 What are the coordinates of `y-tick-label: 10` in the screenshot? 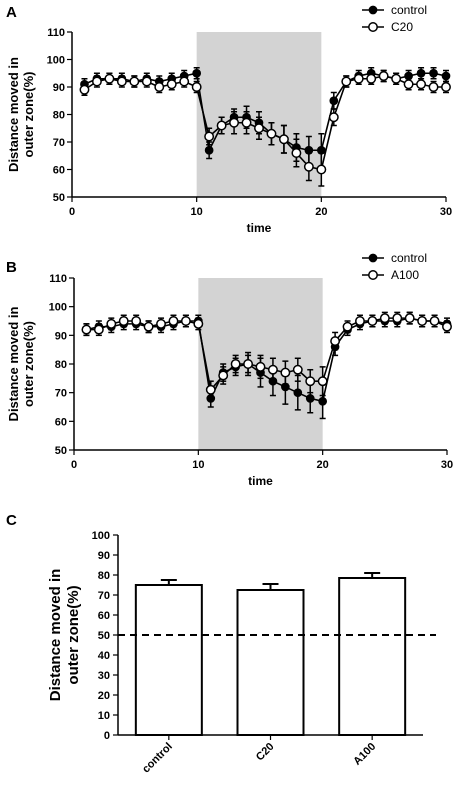 It's located at (104, 716).